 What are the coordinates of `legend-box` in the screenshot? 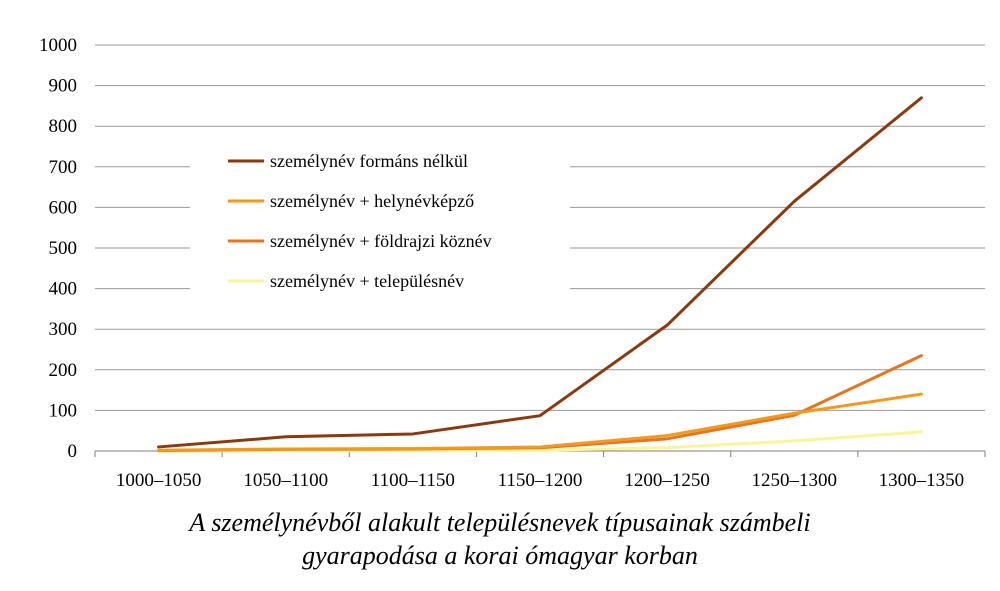 It's located at (380, 216).